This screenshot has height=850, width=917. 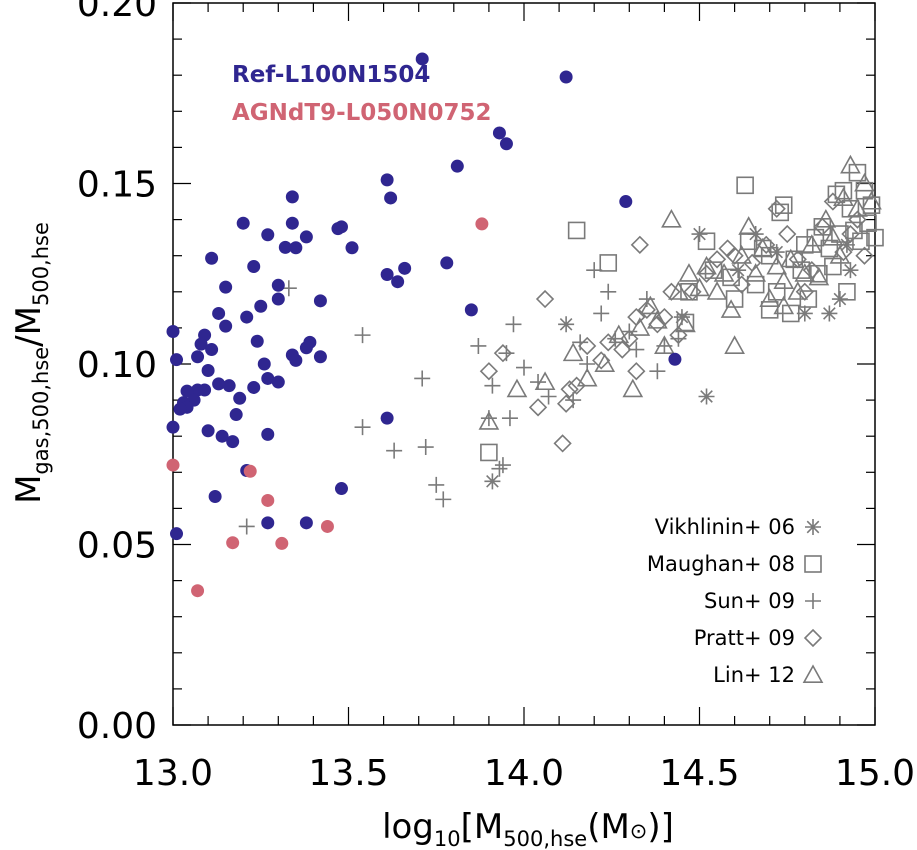 What do you see at coordinates (408, 827) in the screenshot?
I see `x-axis-title-base: log` at bounding box center [408, 827].